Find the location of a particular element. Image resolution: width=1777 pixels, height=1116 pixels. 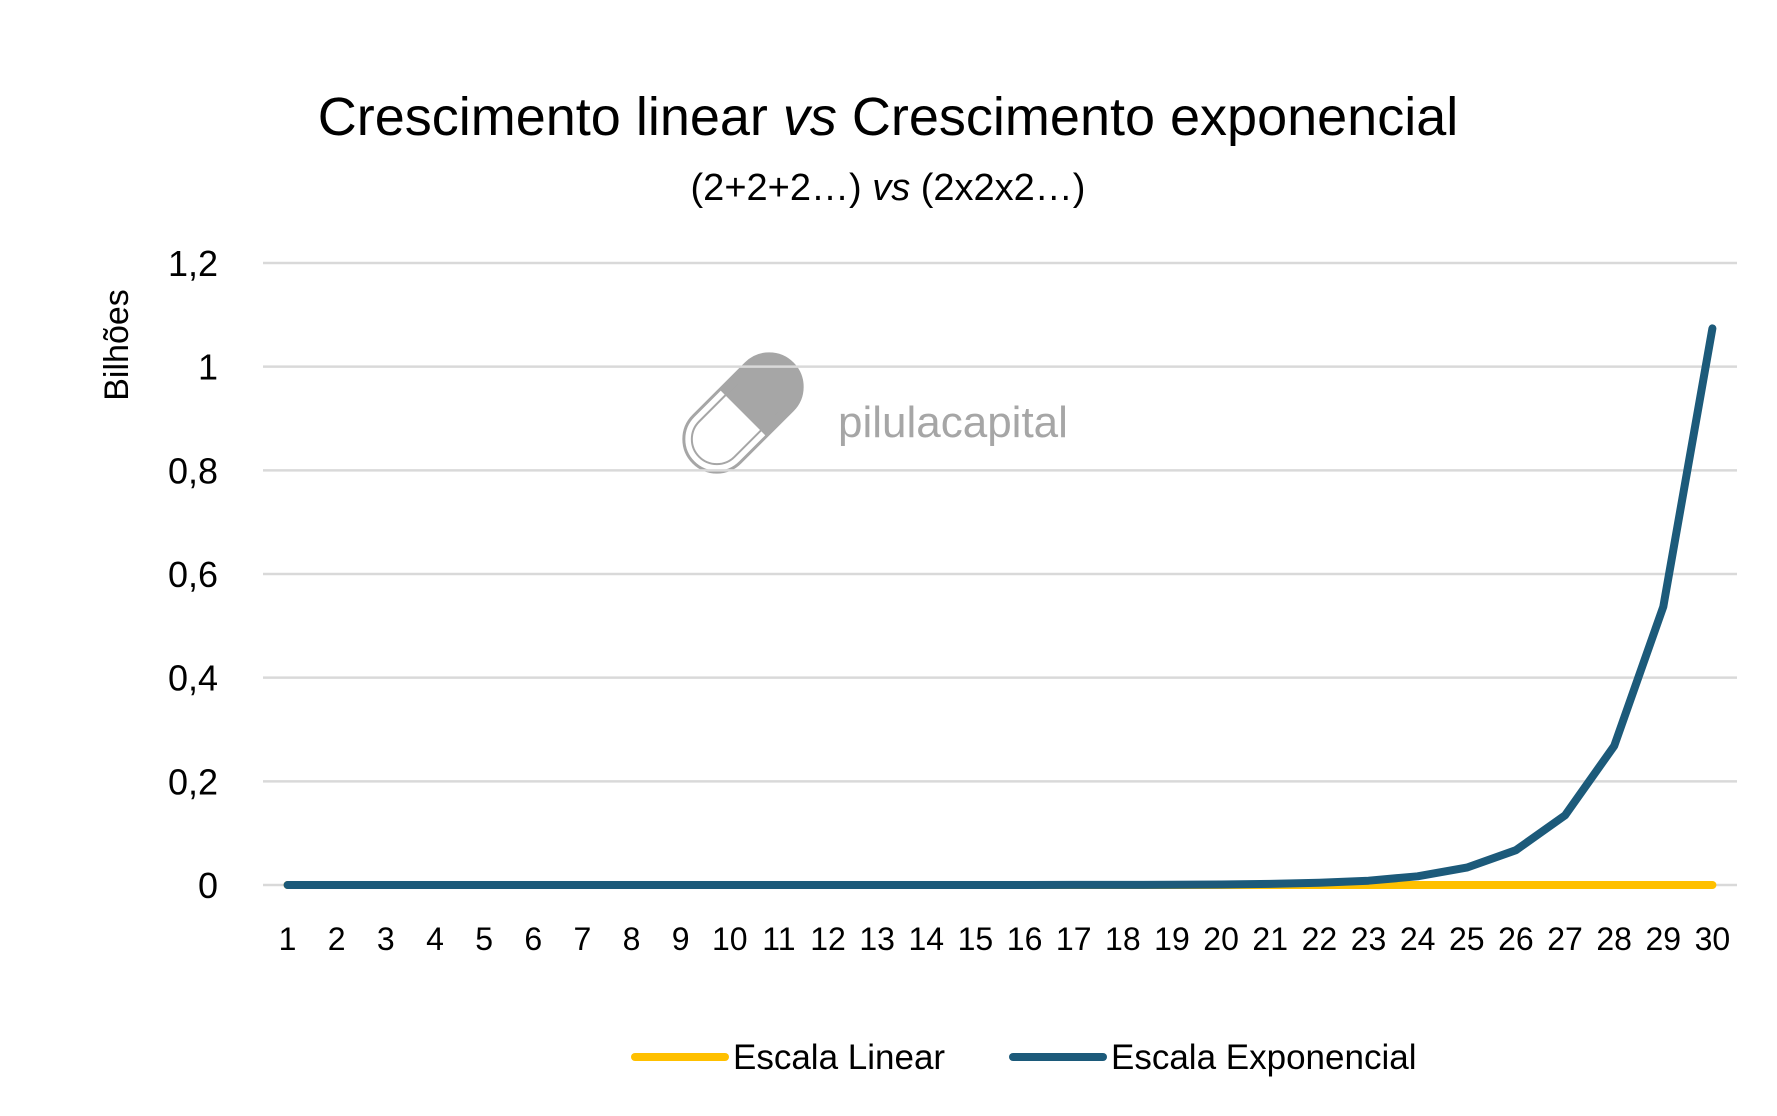

x-tick-label: 7 is located at coordinates (582, 939).